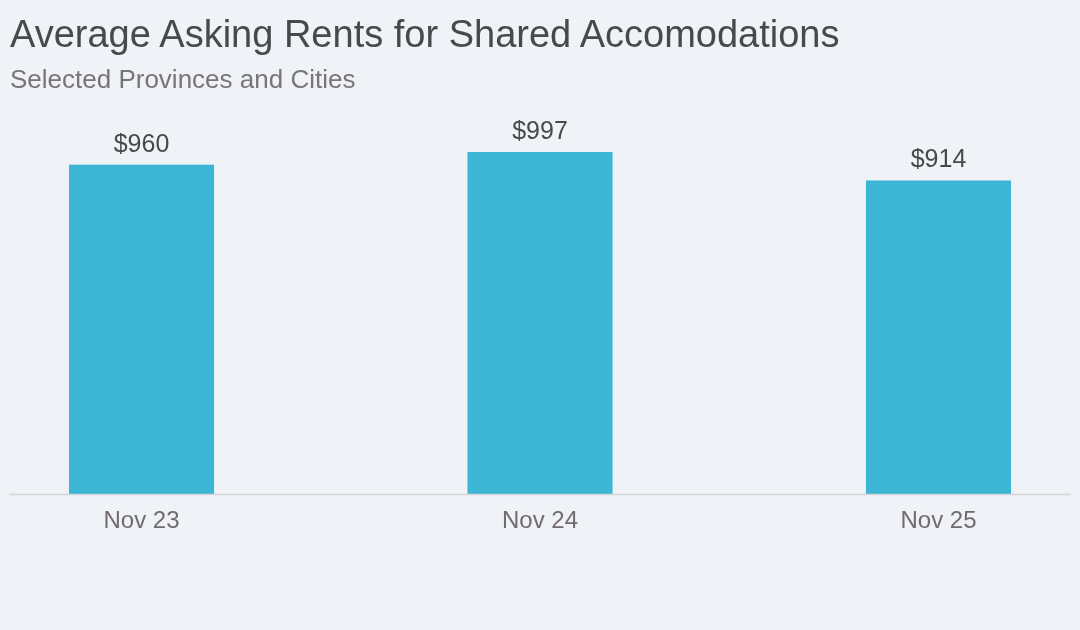  What do you see at coordinates (938, 519) in the screenshot?
I see `x-tick-label: Nov 25` at bounding box center [938, 519].